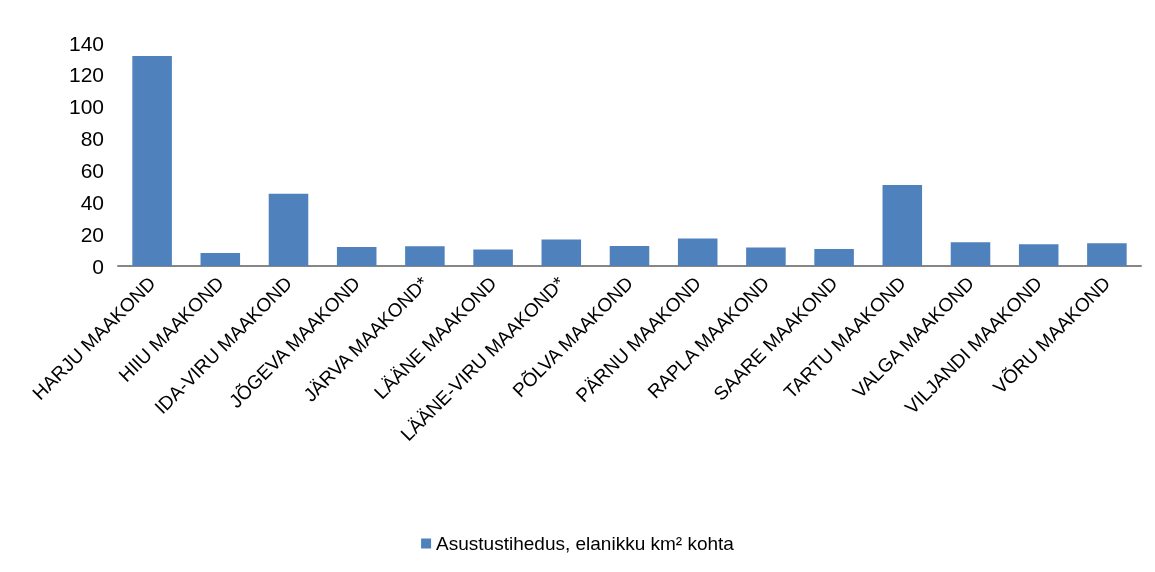  I want to click on y-tick-label: 80, so click(92, 139).